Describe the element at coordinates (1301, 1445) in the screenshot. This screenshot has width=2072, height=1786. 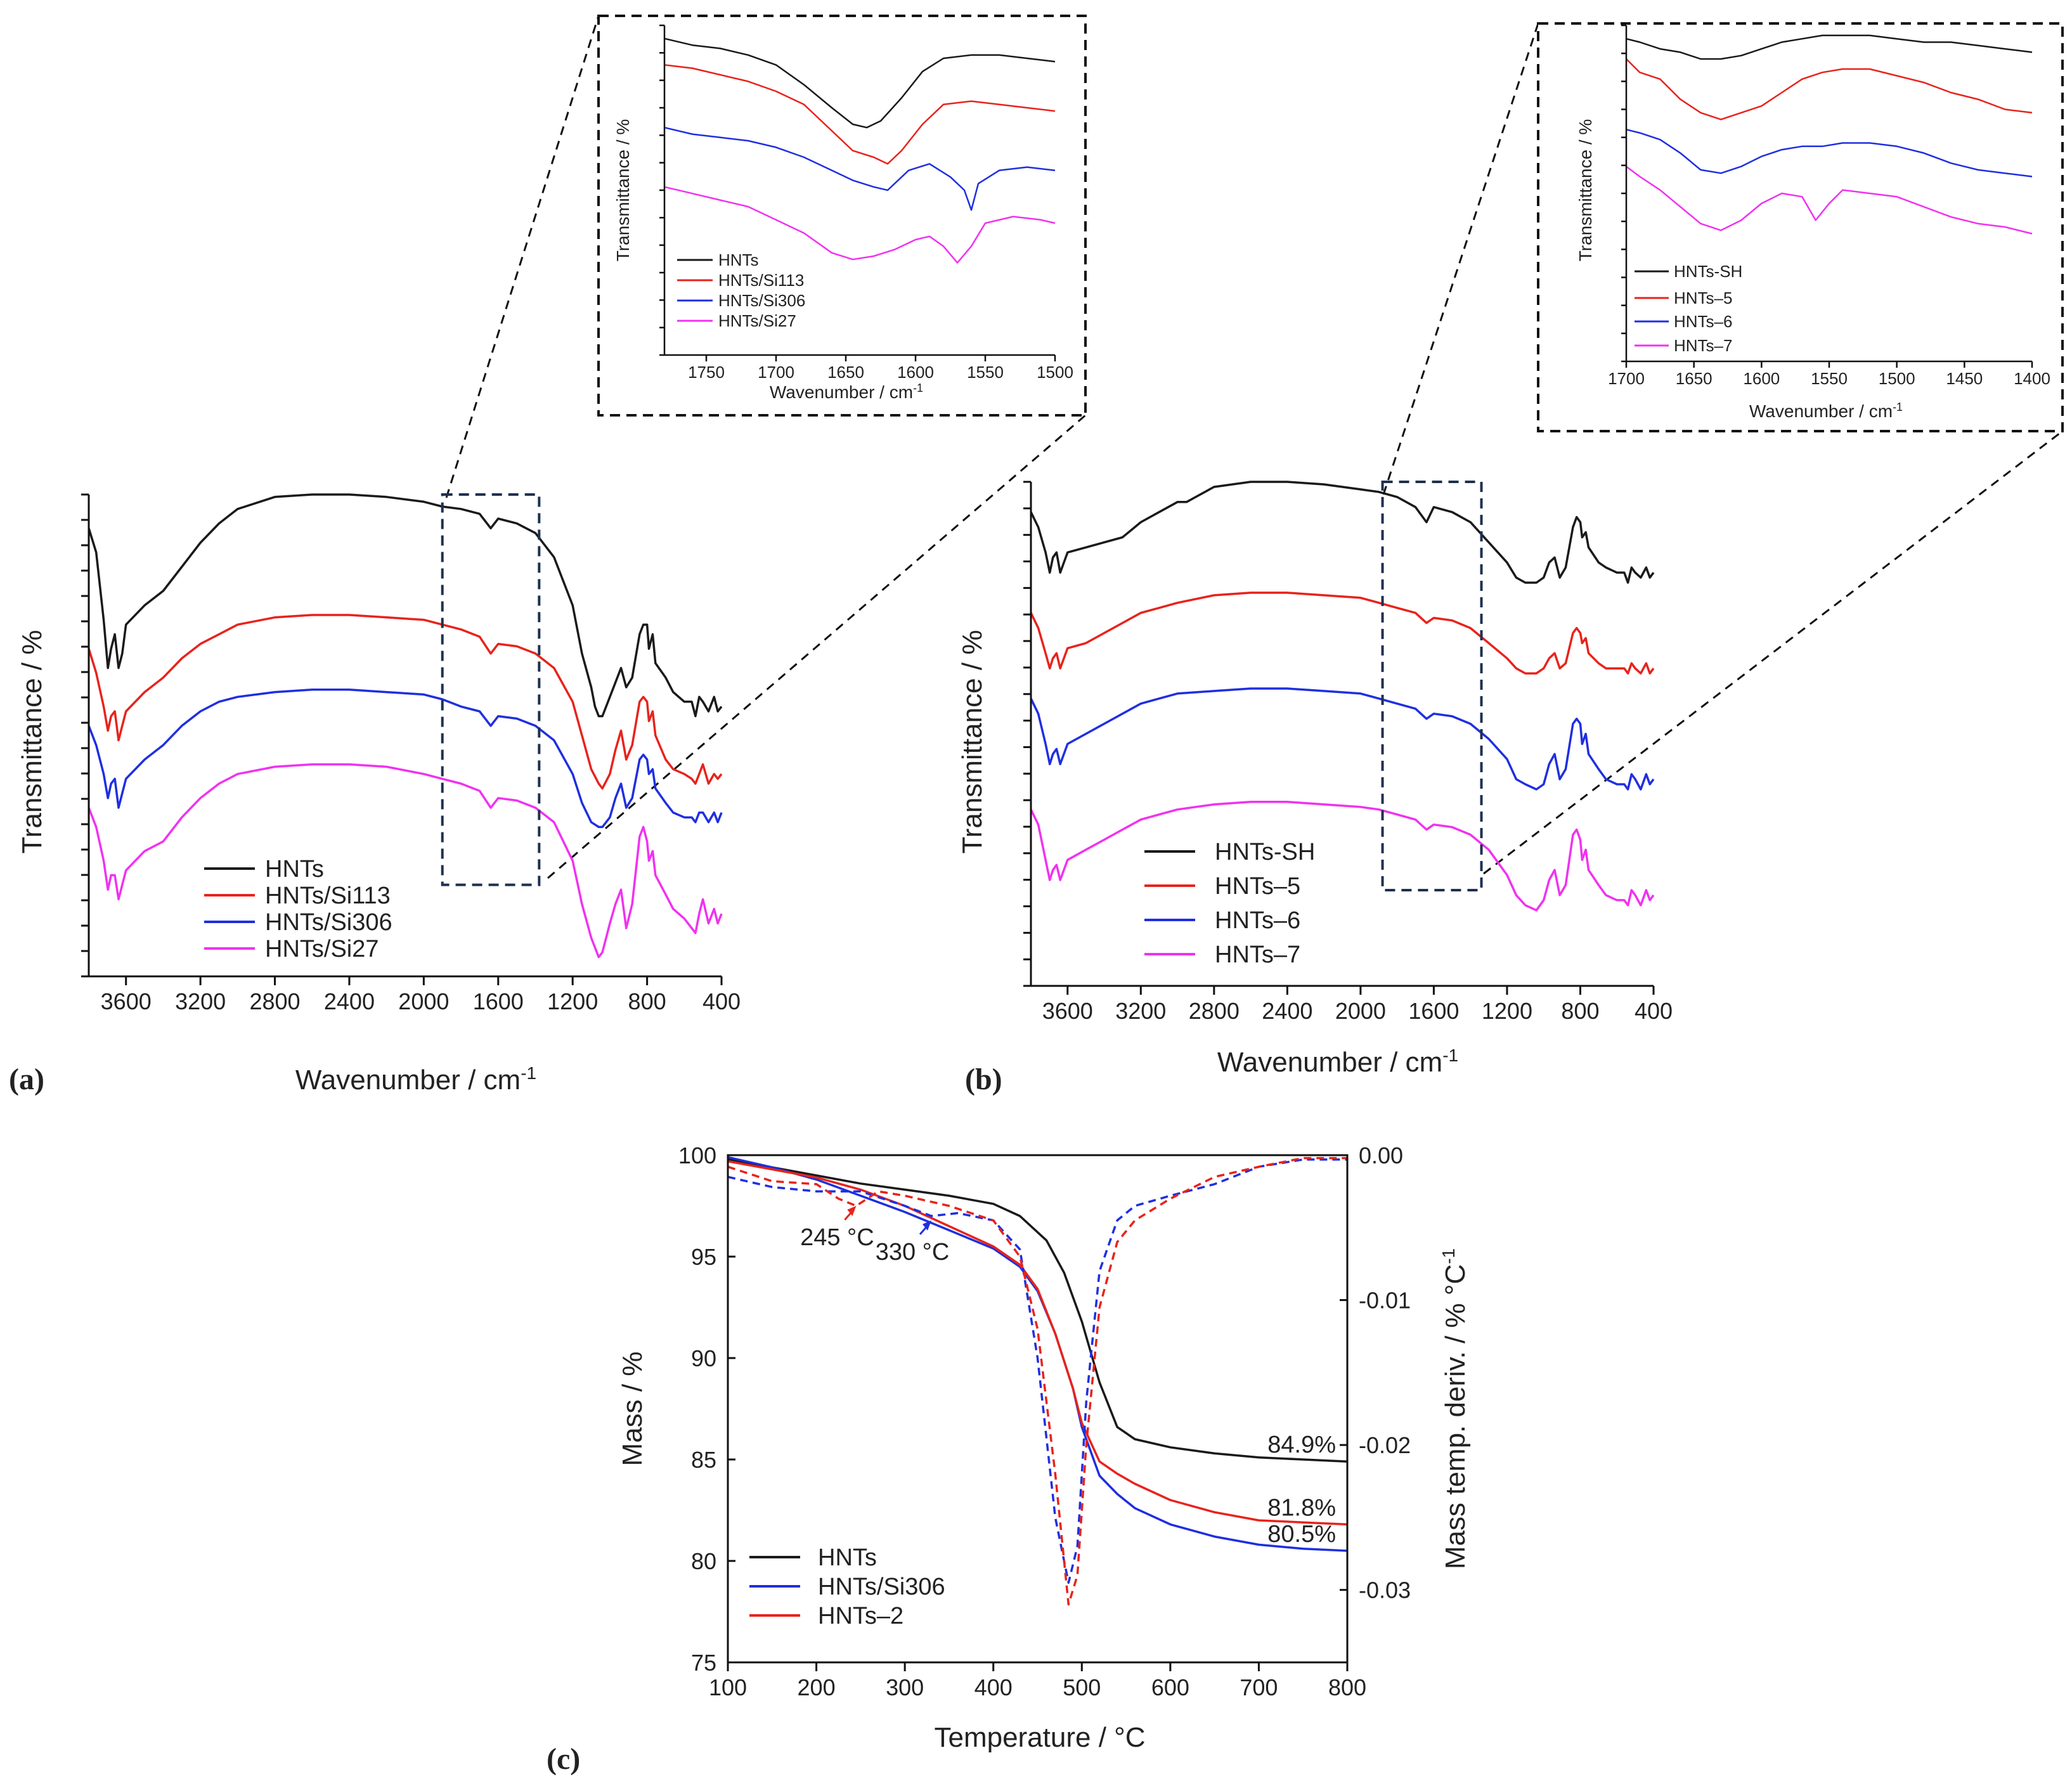
I see `annotation-label: 84.9%` at that location.